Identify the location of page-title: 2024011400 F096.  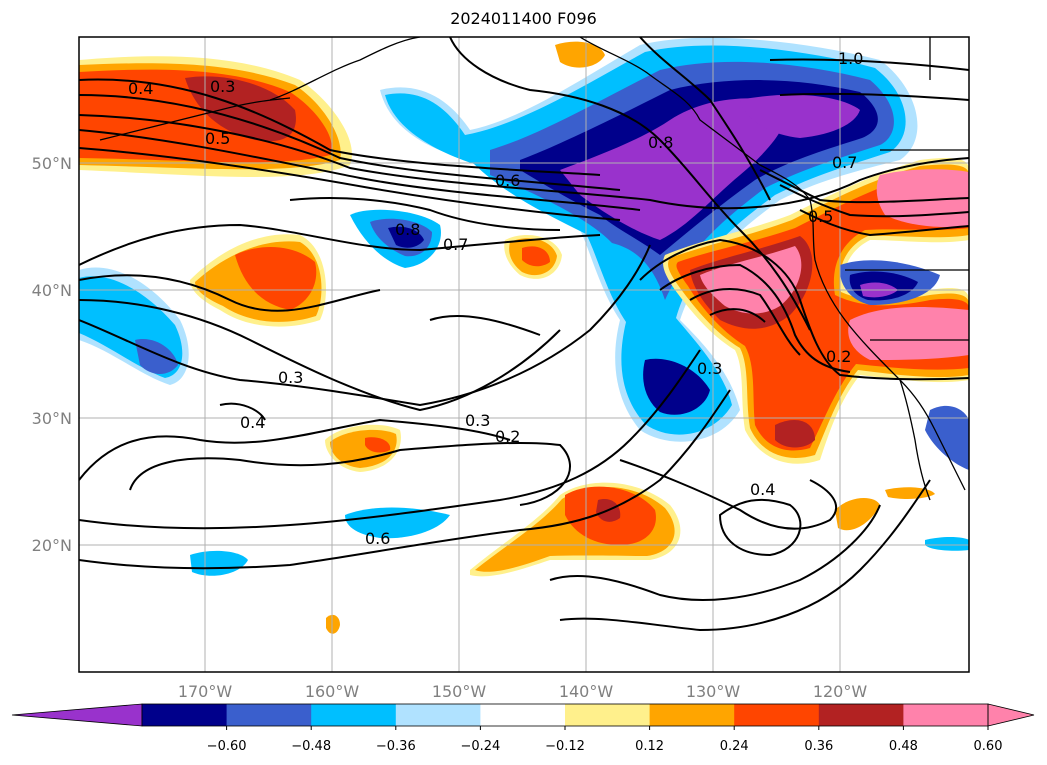
(523, 18).